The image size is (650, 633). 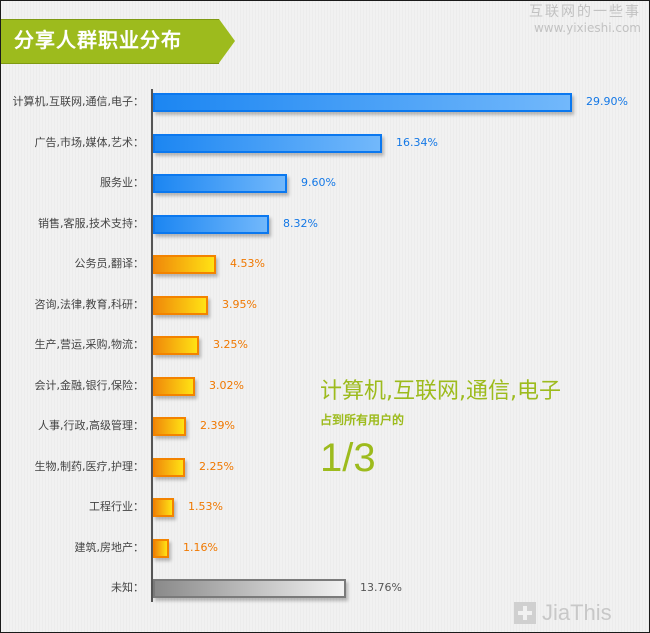 I want to click on plus-square-icon, so click(x=525, y=613).